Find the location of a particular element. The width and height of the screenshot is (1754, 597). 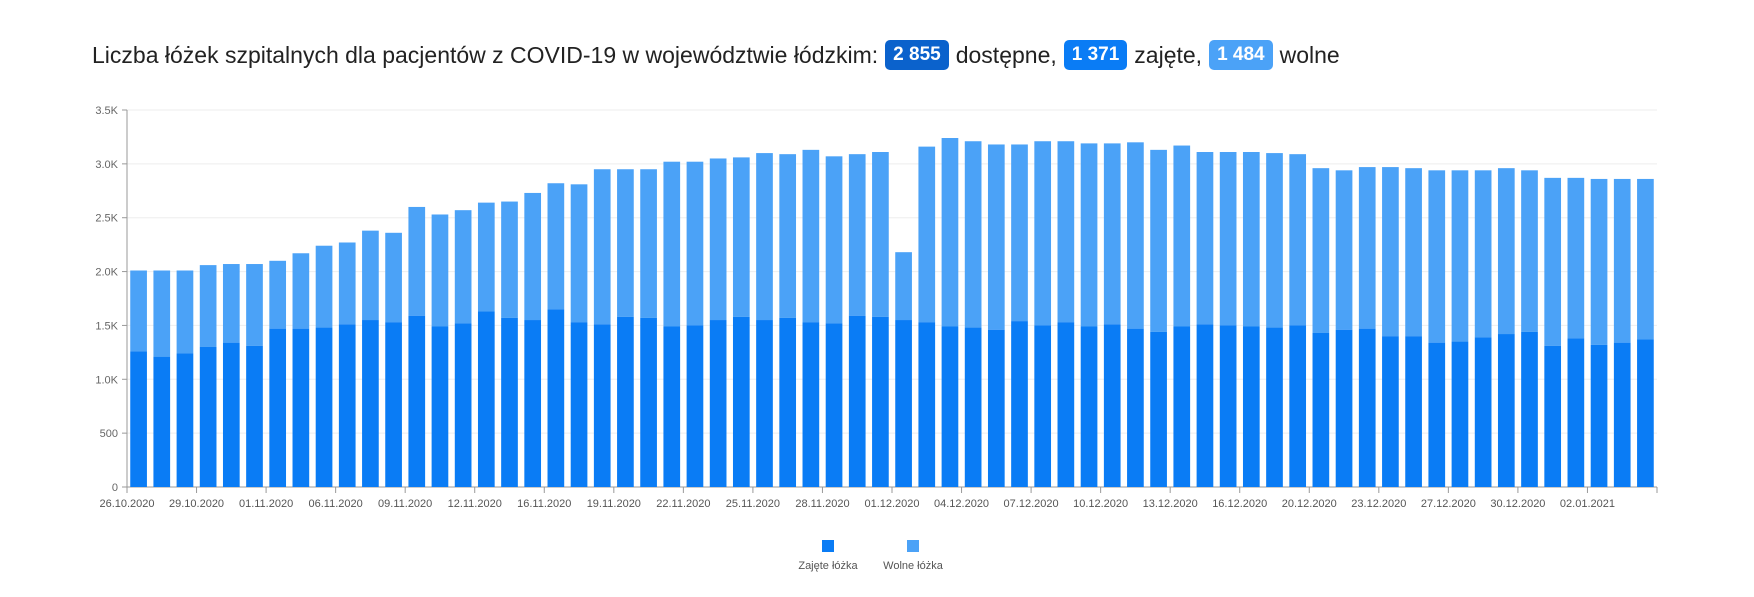

x-tick-label: 25.11.2020 is located at coordinates (753, 504).